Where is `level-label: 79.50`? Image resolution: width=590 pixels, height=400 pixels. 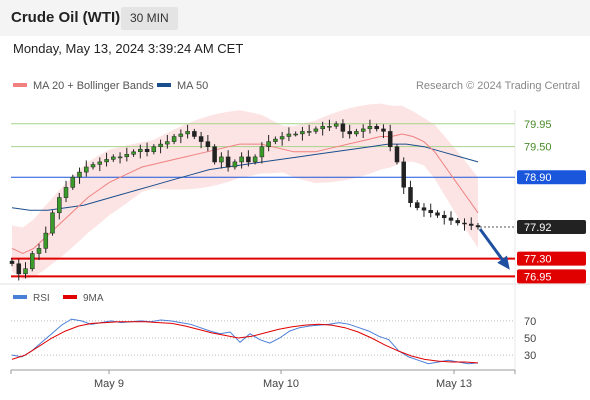 level-label: 79.50 is located at coordinates (538, 148).